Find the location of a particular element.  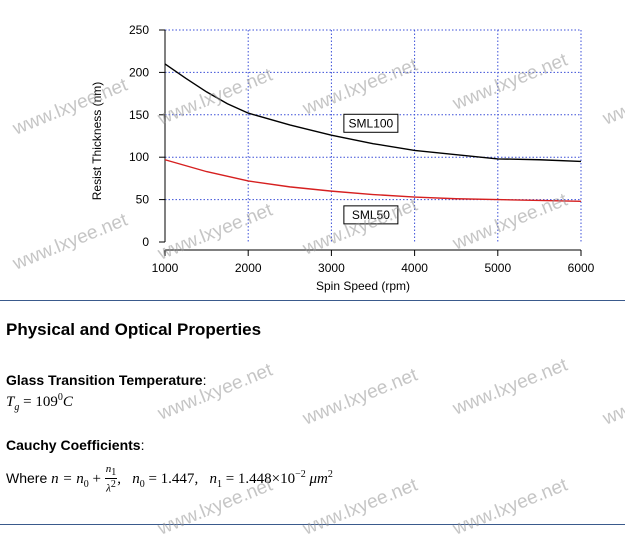

series-line-sml100 is located at coordinates (373, 113).